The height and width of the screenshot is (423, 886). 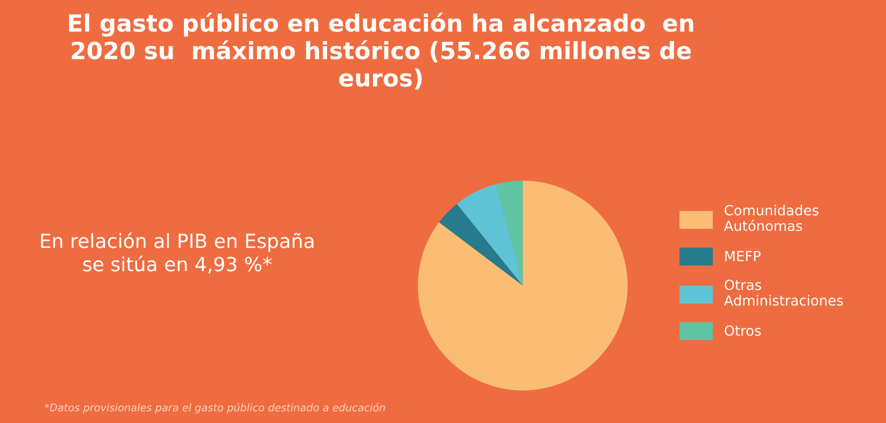 What do you see at coordinates (771, 218) in the screenshot?
I see `legend-label: Comunidades Autónomas` at bounding box center [771, 218].